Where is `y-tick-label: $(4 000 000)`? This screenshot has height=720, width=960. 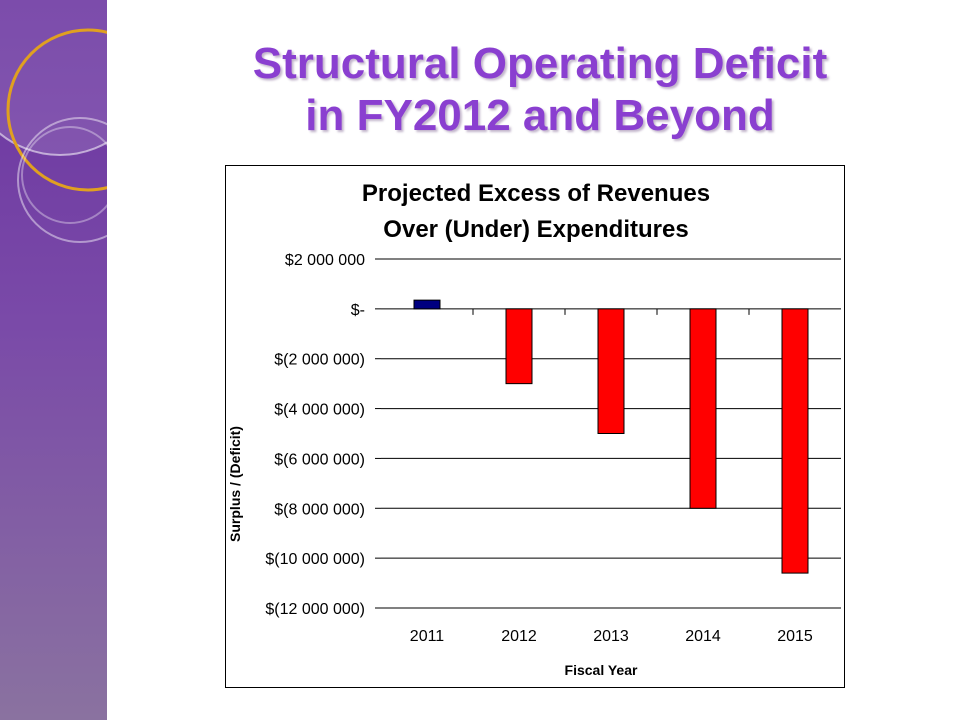
y-tick-label: $(4 000 000) is located at coordinates (319, 410).